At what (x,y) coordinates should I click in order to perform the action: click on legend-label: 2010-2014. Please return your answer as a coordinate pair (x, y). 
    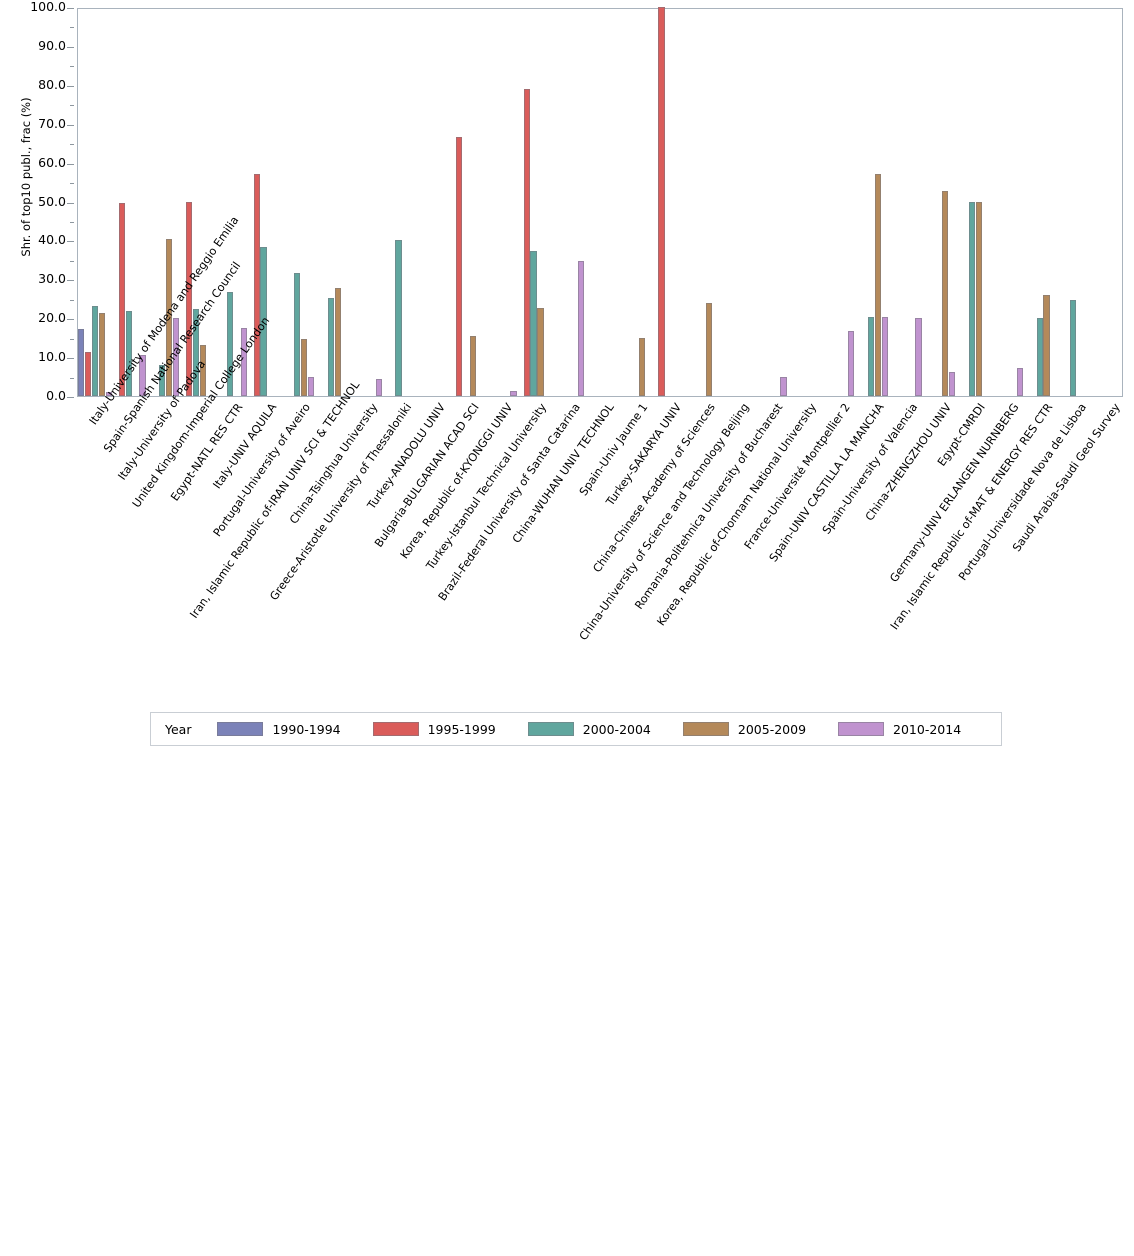
    Looking at the image, I should click on (927, 729).